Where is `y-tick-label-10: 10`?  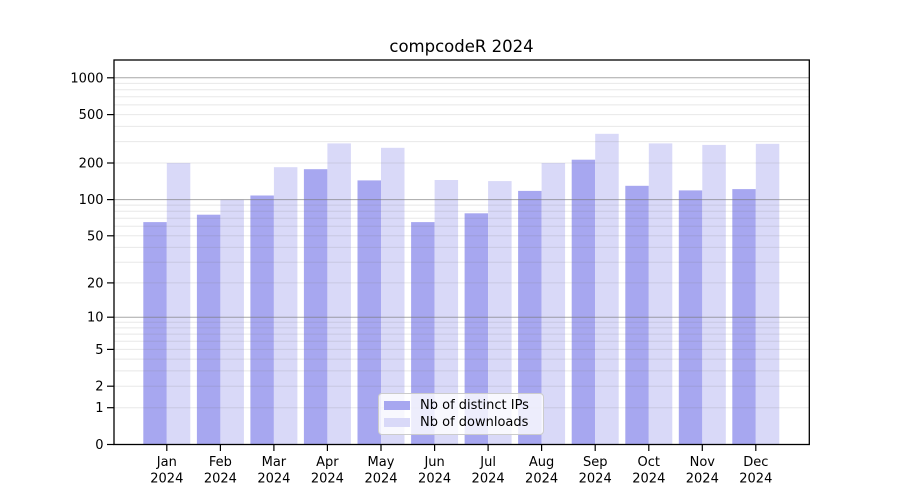
y-tick-label-10: 10 is located at coordinates (95, 318).